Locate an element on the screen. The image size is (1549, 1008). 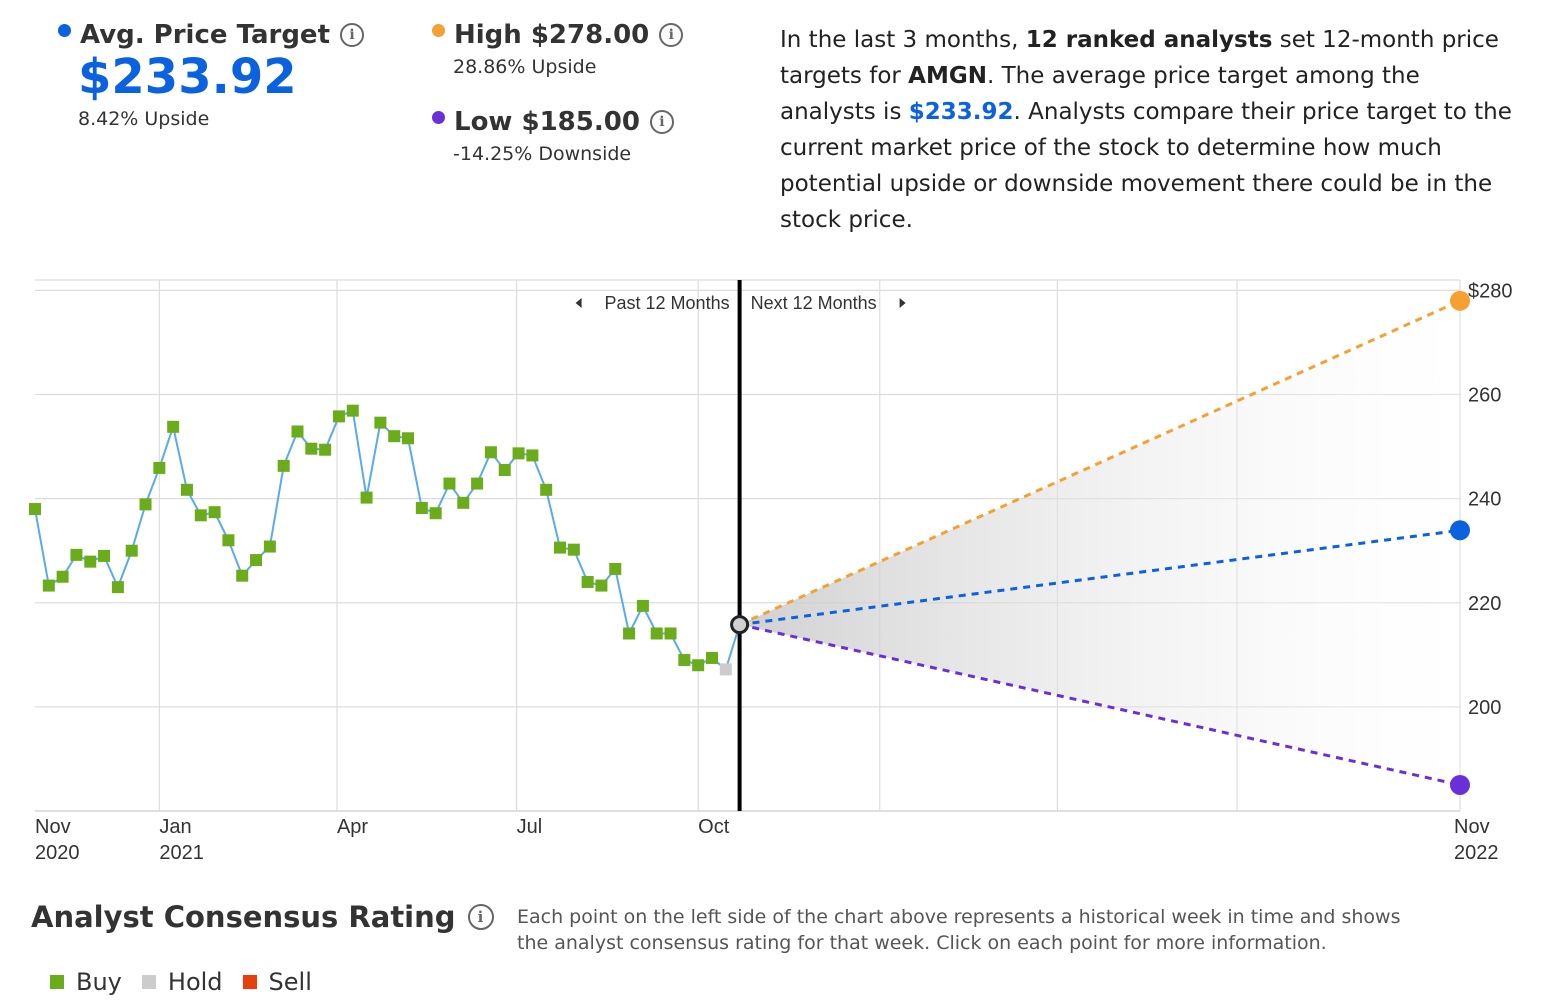
projection-line-avg is located at coordinates (1100, 577).